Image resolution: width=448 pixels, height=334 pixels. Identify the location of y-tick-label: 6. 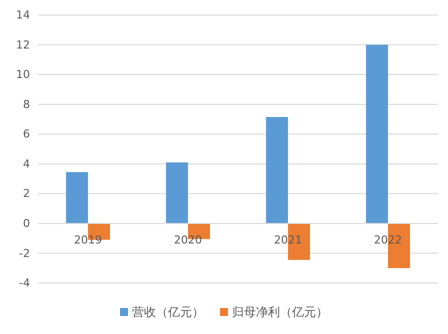
(26, 134).